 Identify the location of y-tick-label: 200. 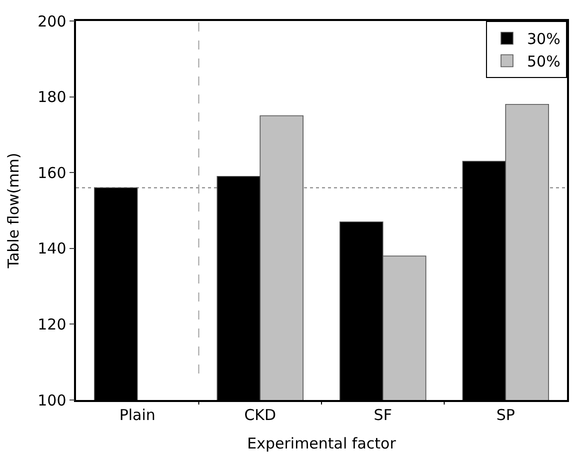
(52, 21).